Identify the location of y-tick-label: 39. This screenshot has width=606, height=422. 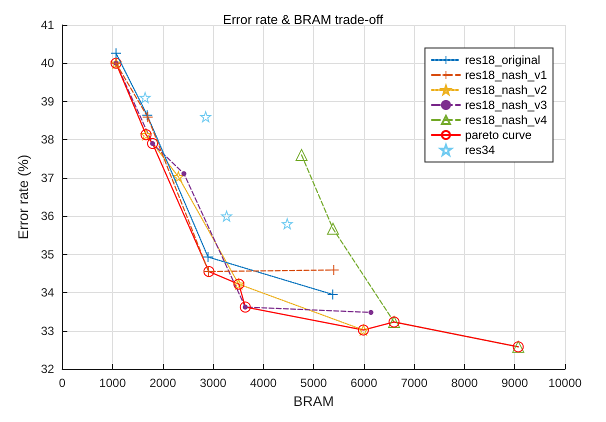
(47, 101).